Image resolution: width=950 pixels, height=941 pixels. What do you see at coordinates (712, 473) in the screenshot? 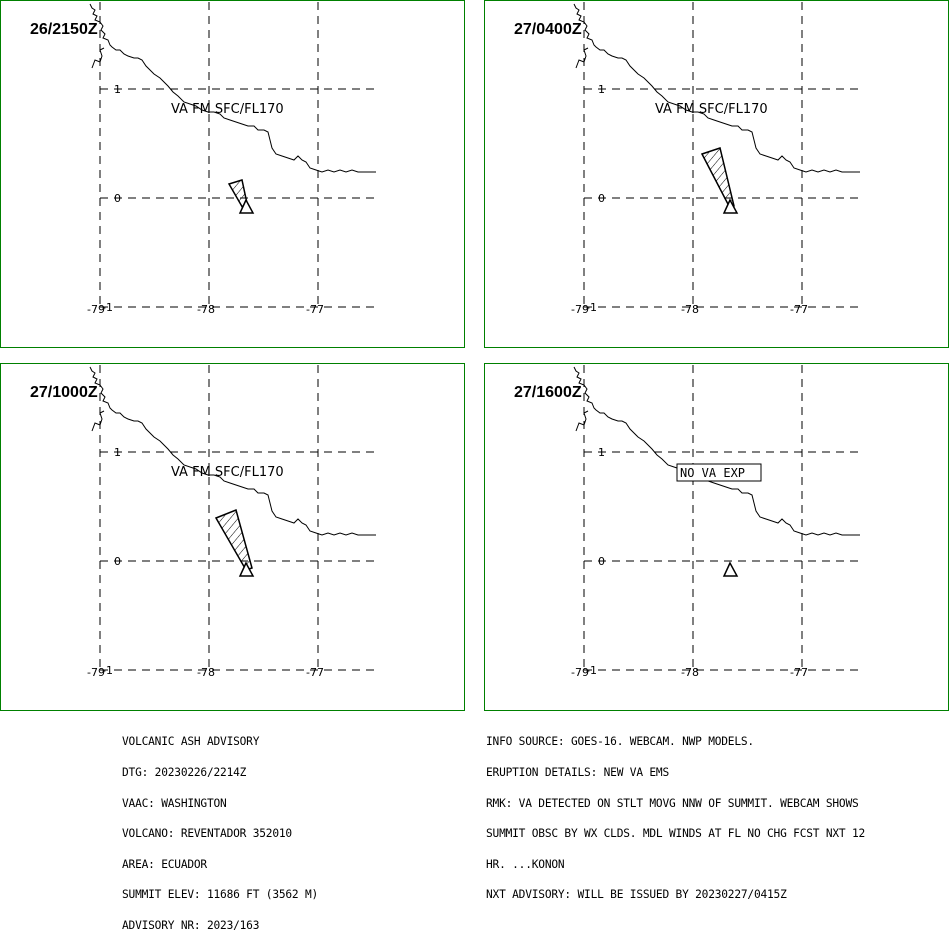
I see `ash-label: NO VA EXP` at bounding box center [712, 473].